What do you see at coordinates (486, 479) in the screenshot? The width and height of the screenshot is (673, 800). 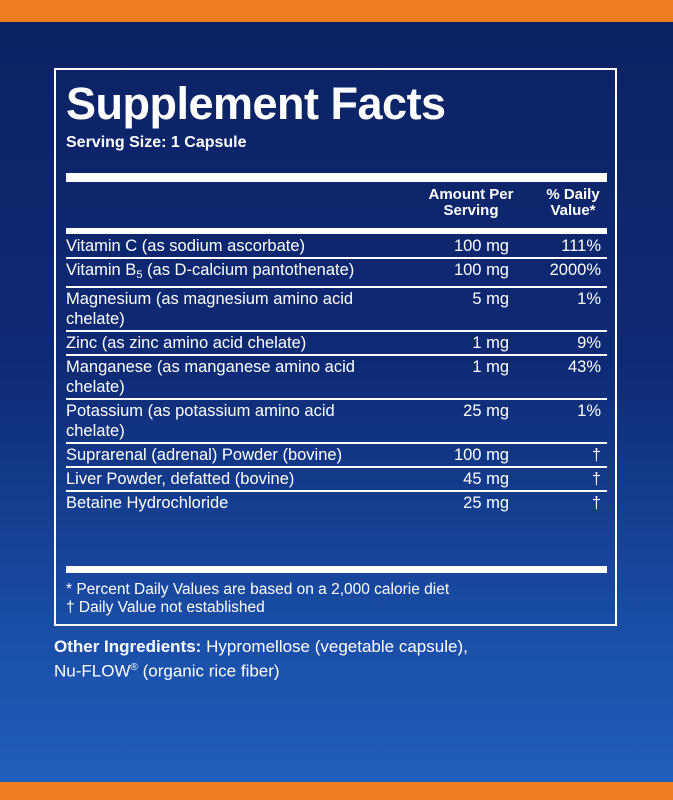 I see `nutrient-amount: 45 mg` at bounding box center [486, 479].